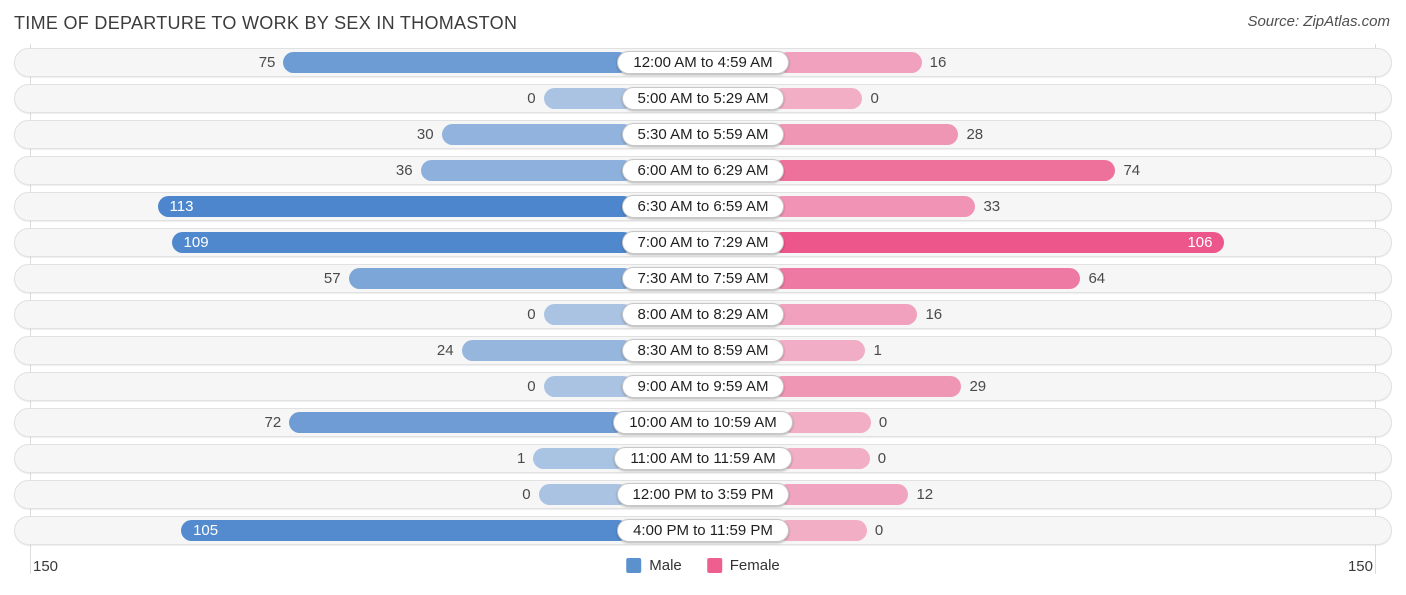 The width and height of the screenshot is (1406, 595). What do you see at coordinates (975, 134) in the screenshot?
I see `female-value-label: 28` at bounding box center [975, 134].